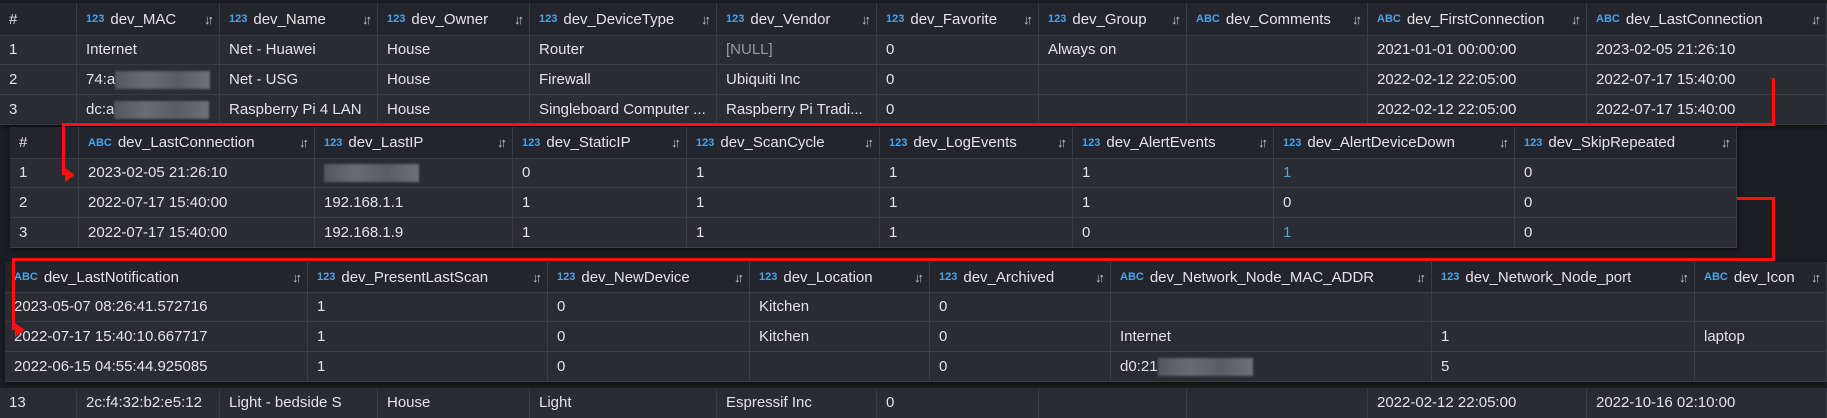 Image resolution: width=1827 pixels, height=418 pixels. I want to click on table-row: 2022-06-15 04:55:44.925085 1 0 0 d0:21 5, so click(916, 367).